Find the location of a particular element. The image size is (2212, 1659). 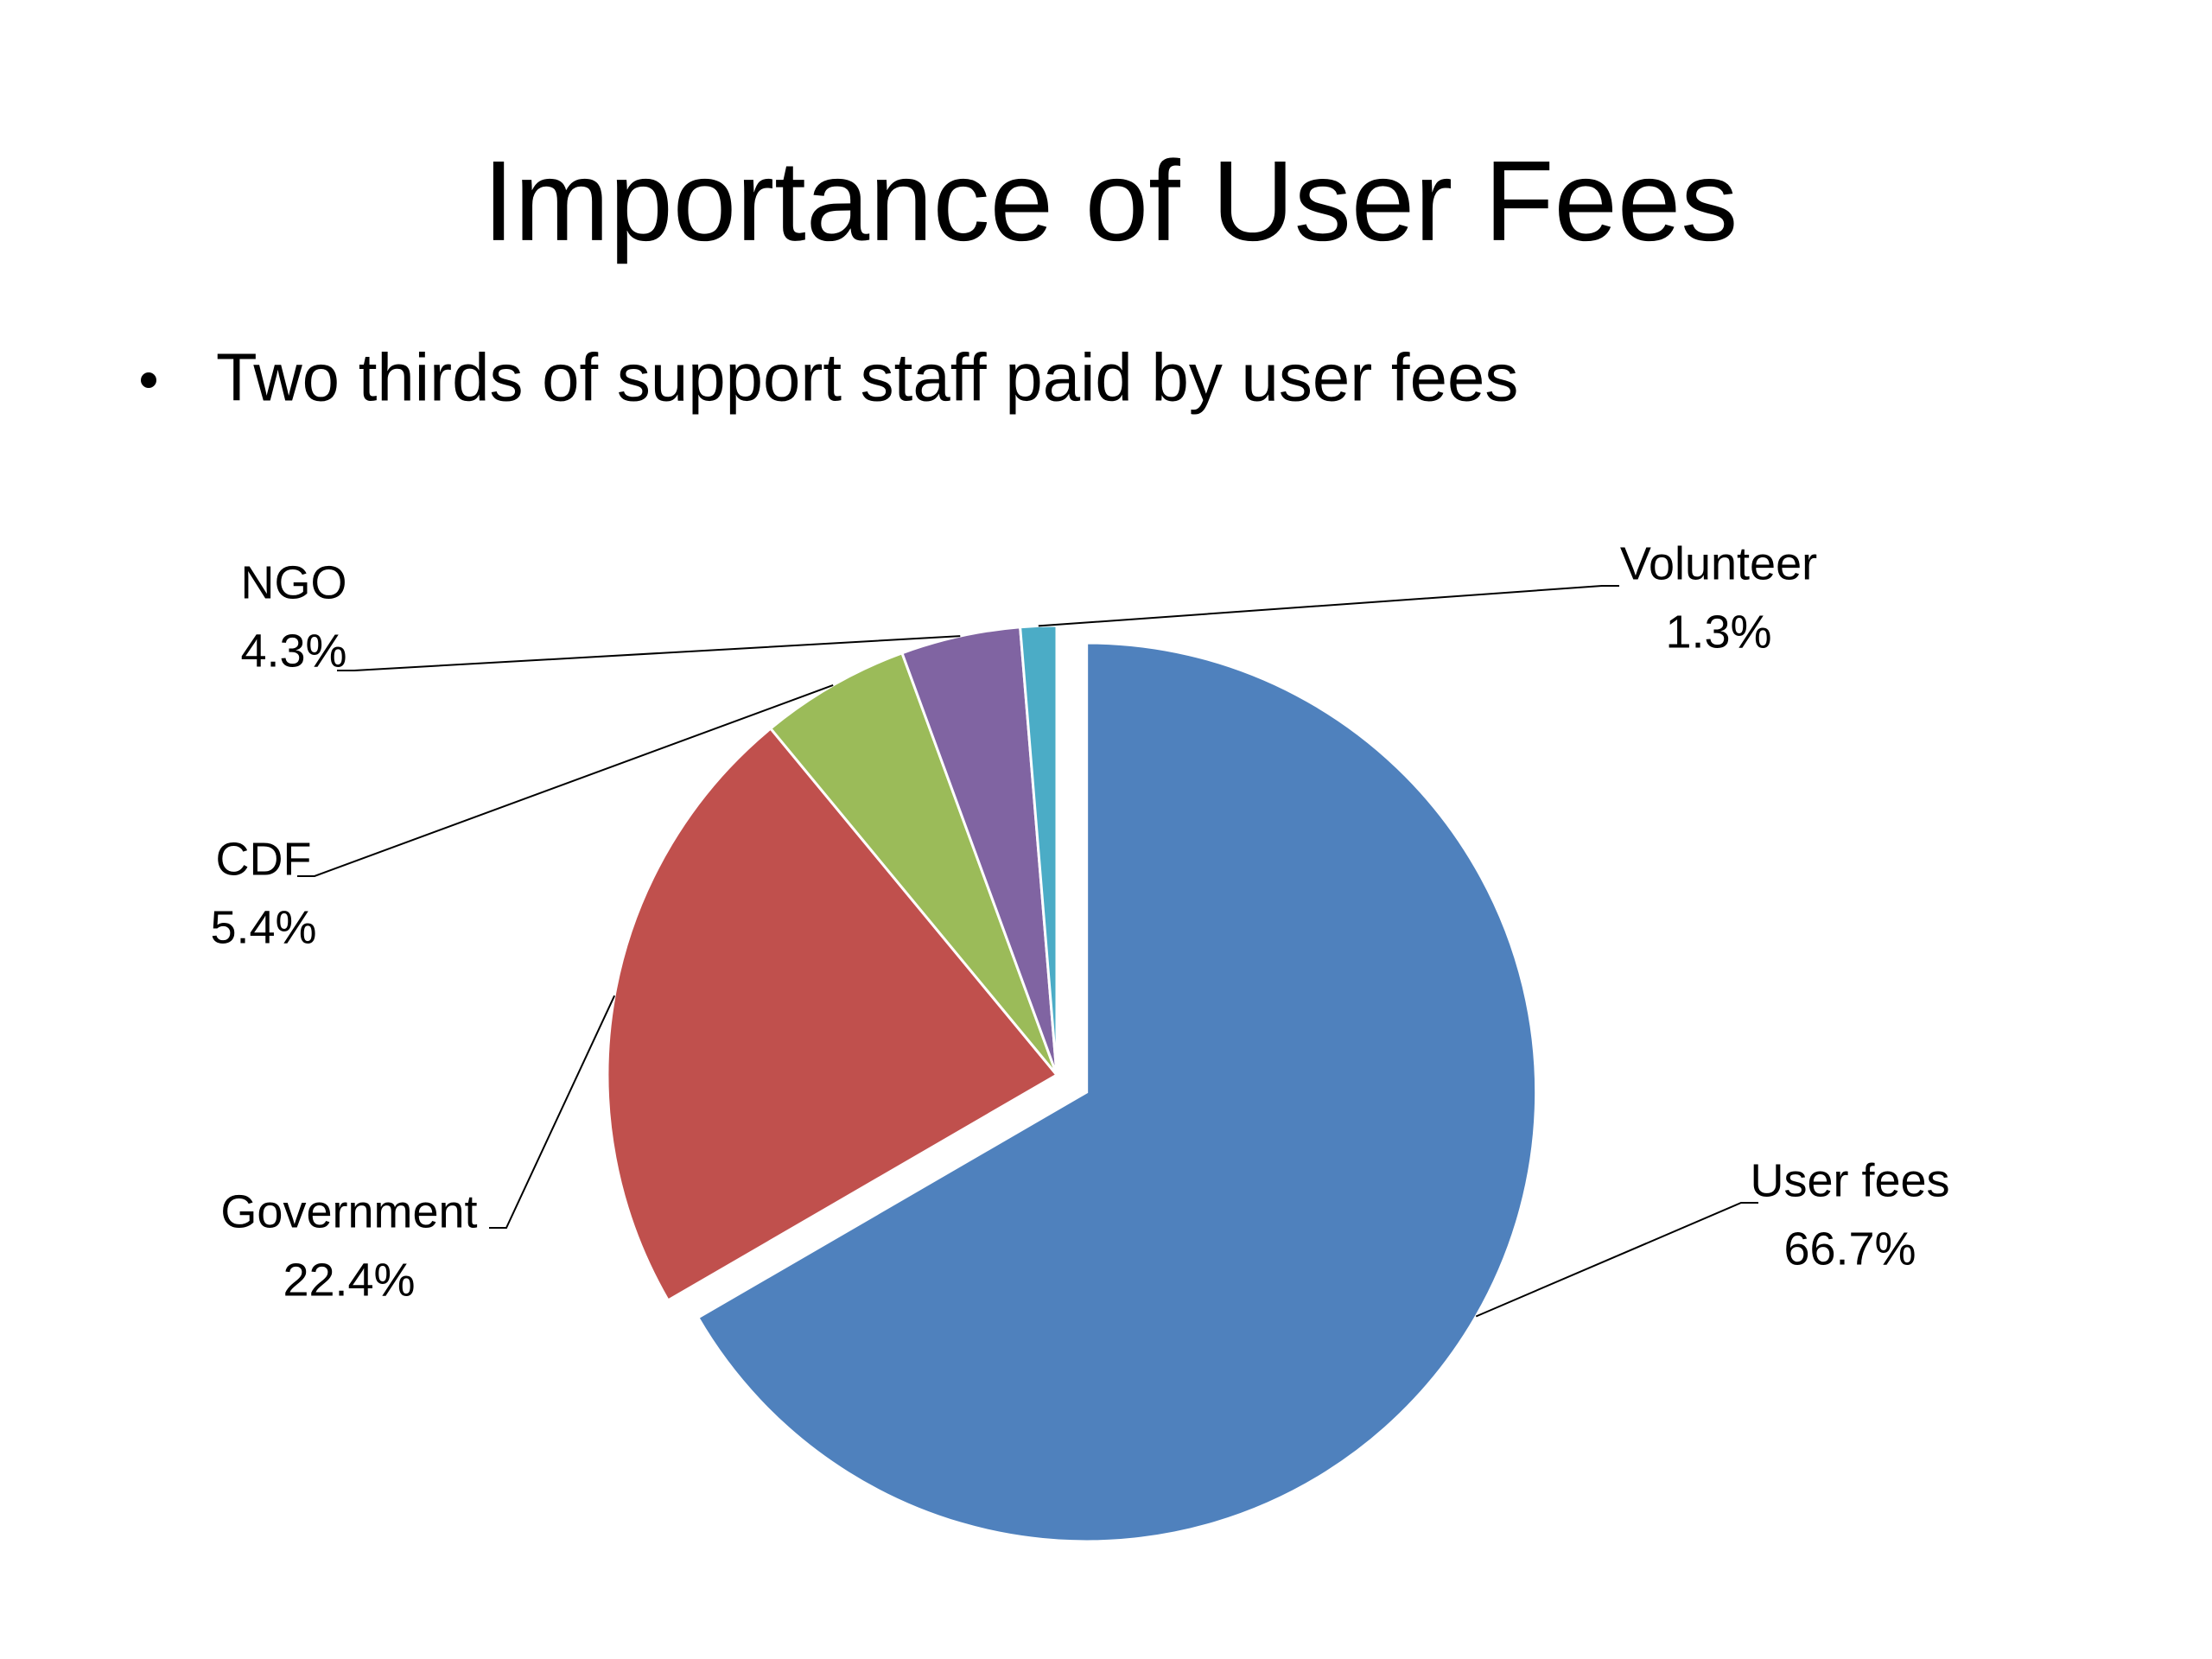

data-label-name: CDF is located at coordinates (264, 859).